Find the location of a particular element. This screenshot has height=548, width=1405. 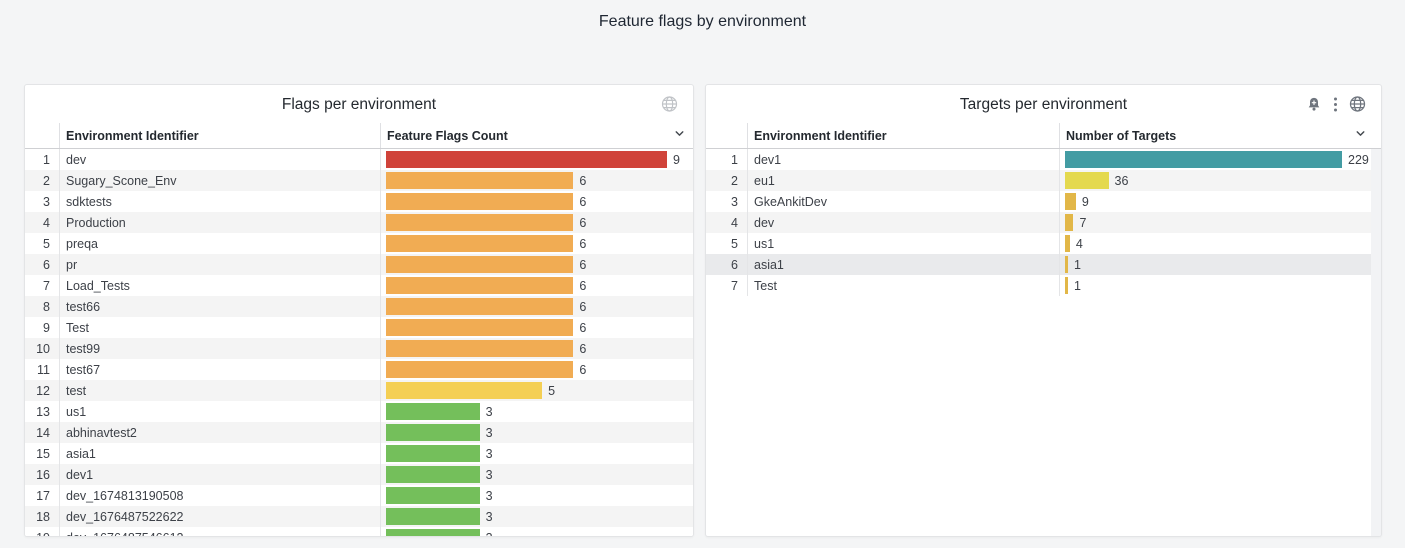

table-row: 19 dev_1676487546612 3 is located at coordinates (359, 532).